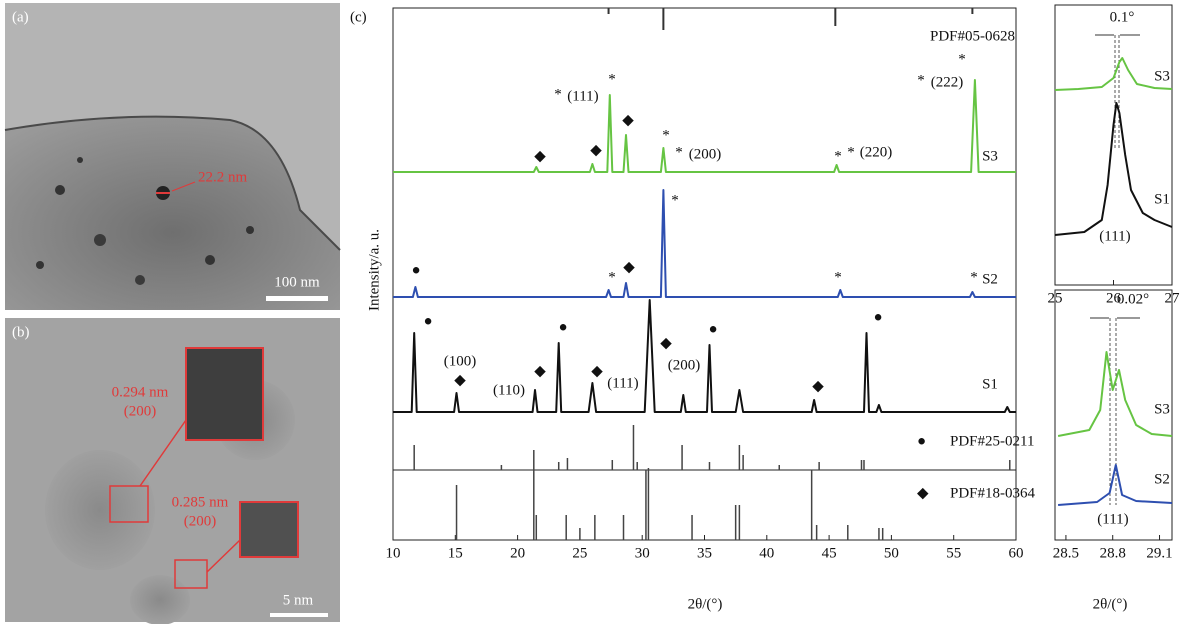 This screenshot has width=1184, height=624. Describe the element at coordinates (642, 553) in the screenshot. I see `x-tick-label: 30` at that location.